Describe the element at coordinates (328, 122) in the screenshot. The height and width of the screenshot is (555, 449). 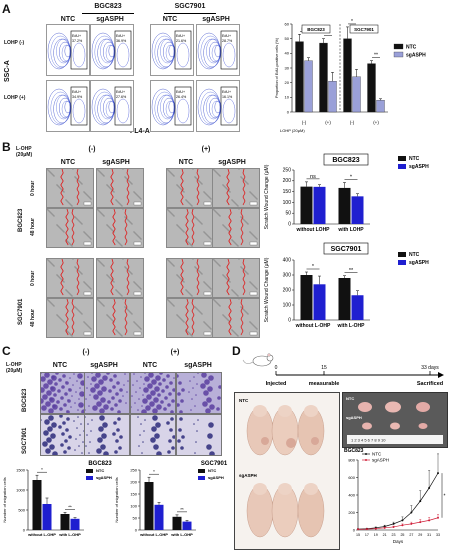
I see `x-tick-label: (+)` at that location.